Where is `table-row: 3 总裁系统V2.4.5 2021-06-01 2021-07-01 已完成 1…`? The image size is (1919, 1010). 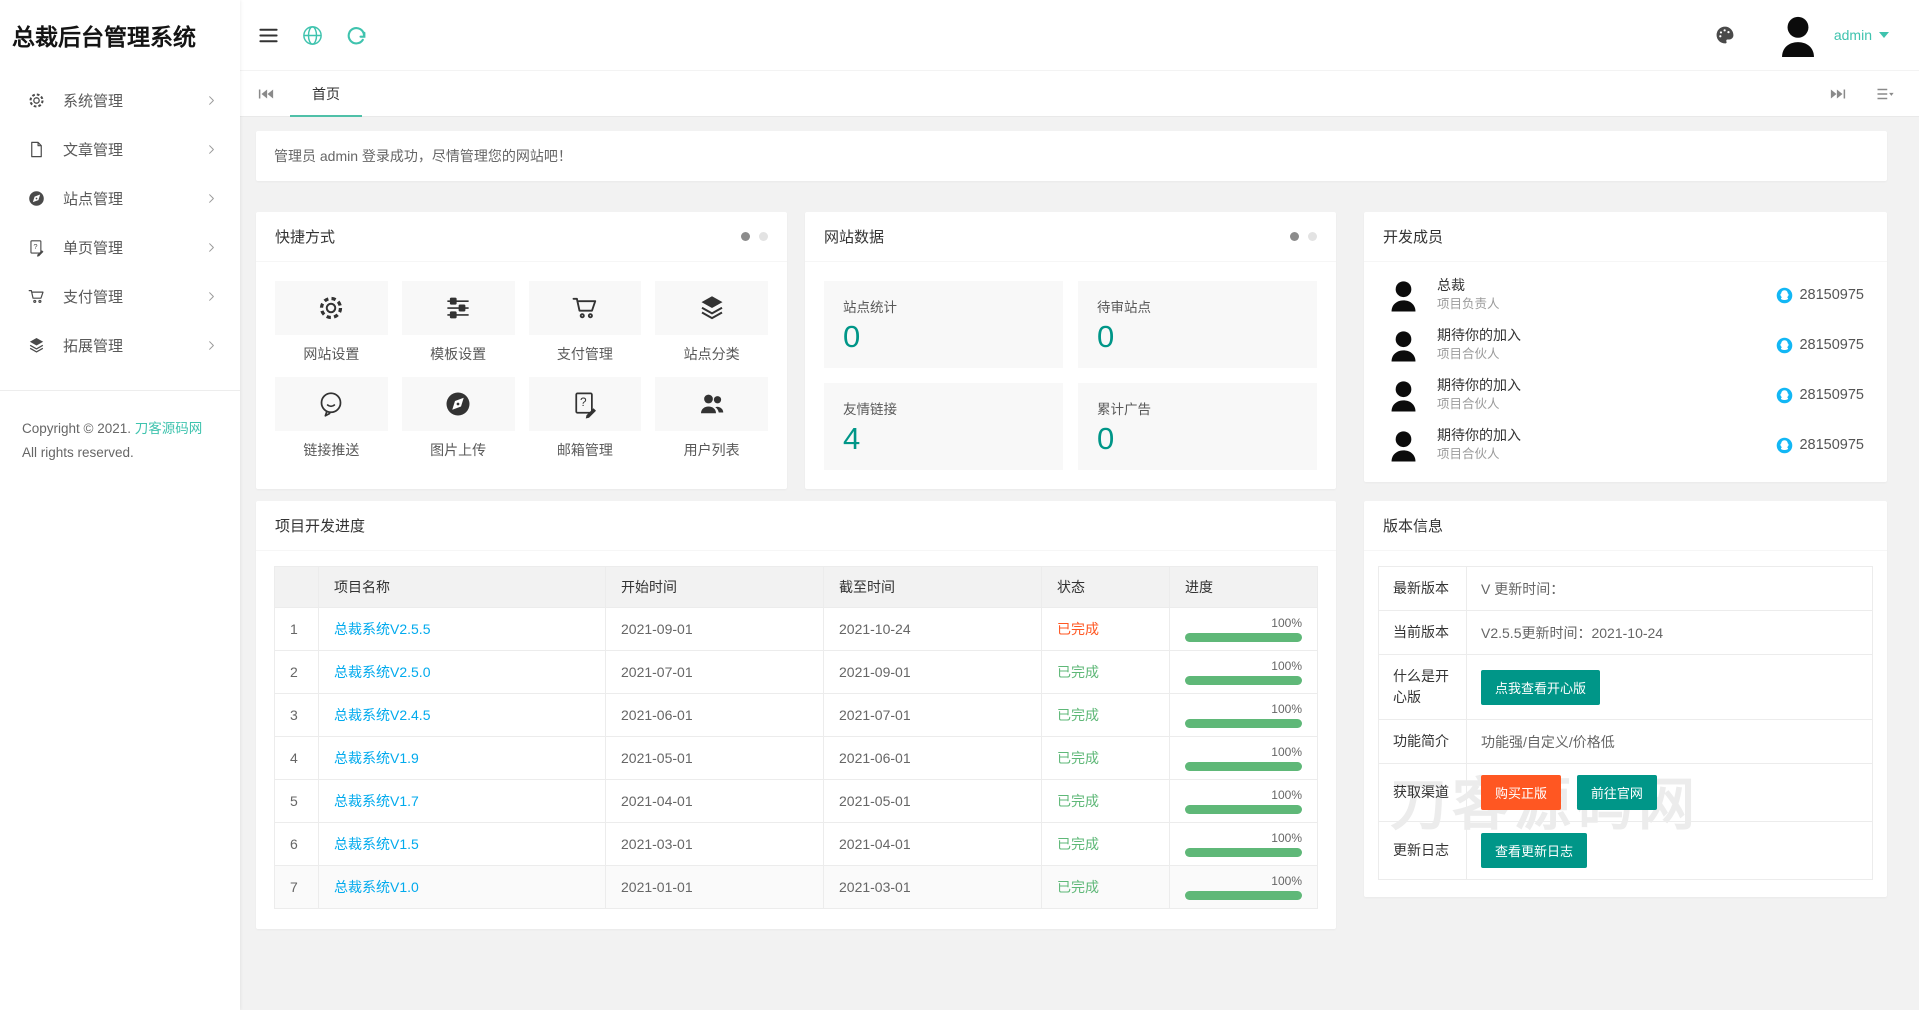 table-row: 3 总裁系统V2.4.5 2021-06-01 2021-07-01 已完成 1… is located at coordinates (796, 715).